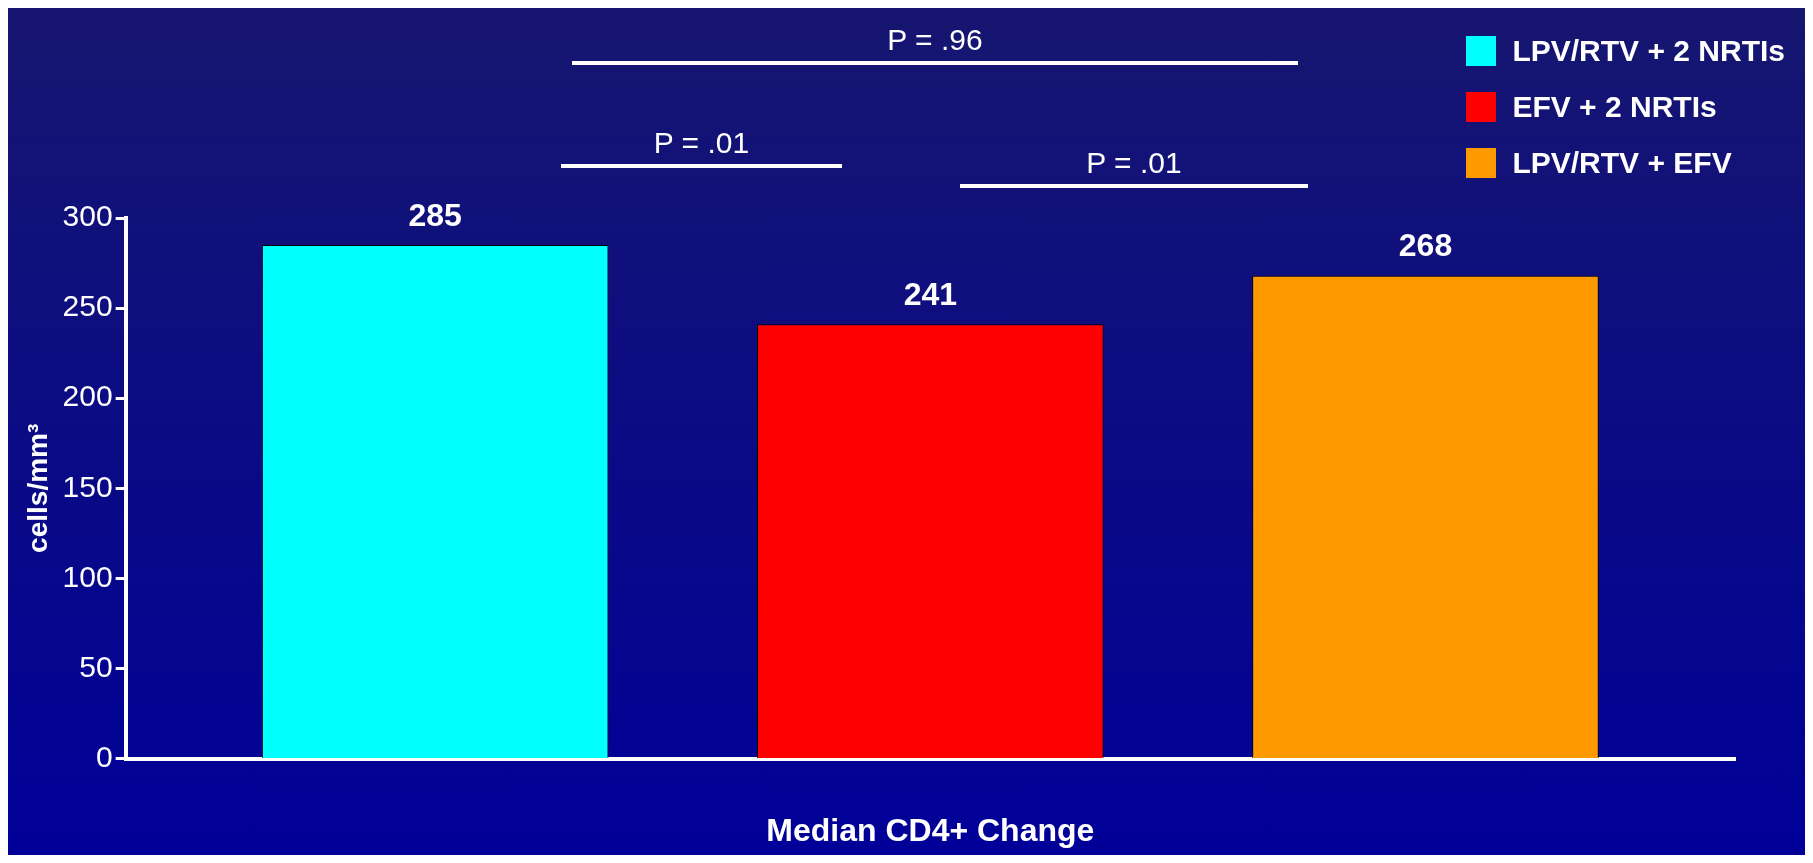 This screenshot has width=1813, height=863. What do you see at coordinates (87, 306) in the screenshot?
I see `y-tick-label: 250` at bounding box center [87, 306].